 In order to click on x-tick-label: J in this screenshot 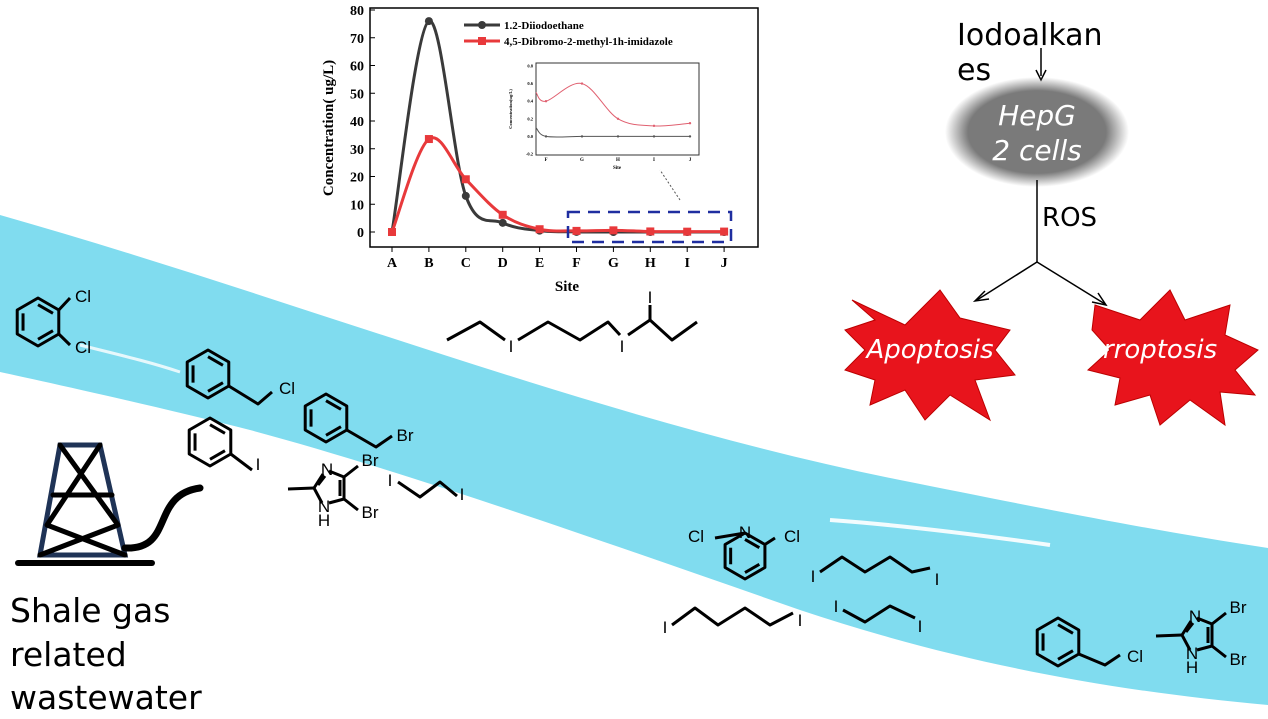, I will do `click(724, 263)`.